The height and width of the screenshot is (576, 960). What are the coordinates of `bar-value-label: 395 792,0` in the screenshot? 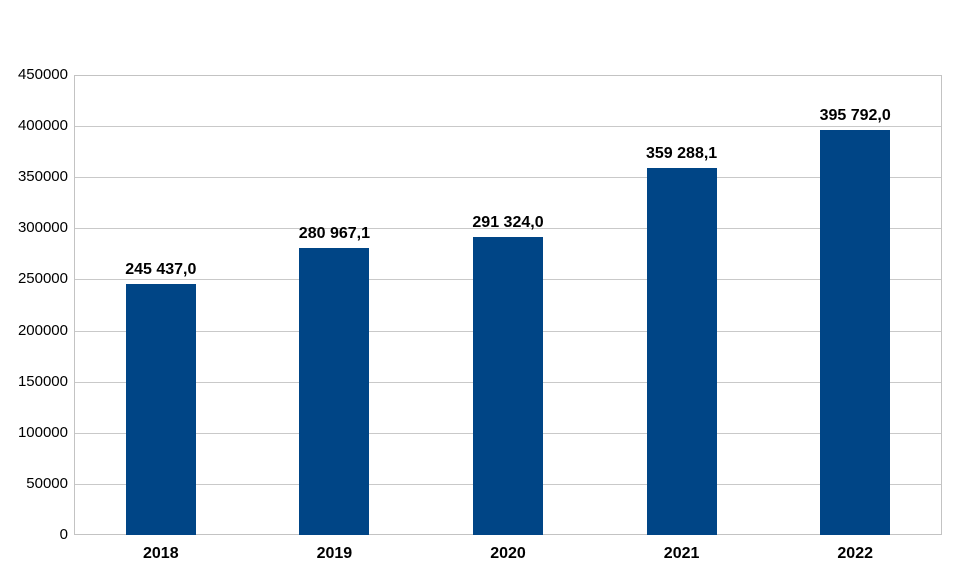 It's located at (855, 116).